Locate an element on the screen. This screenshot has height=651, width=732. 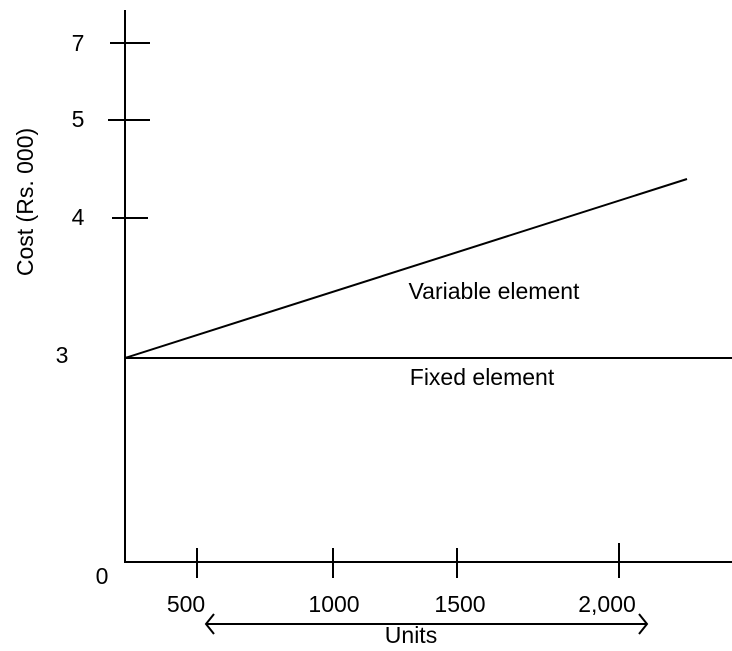
y-tick-label: 5 is located at coordinates (78, 119).